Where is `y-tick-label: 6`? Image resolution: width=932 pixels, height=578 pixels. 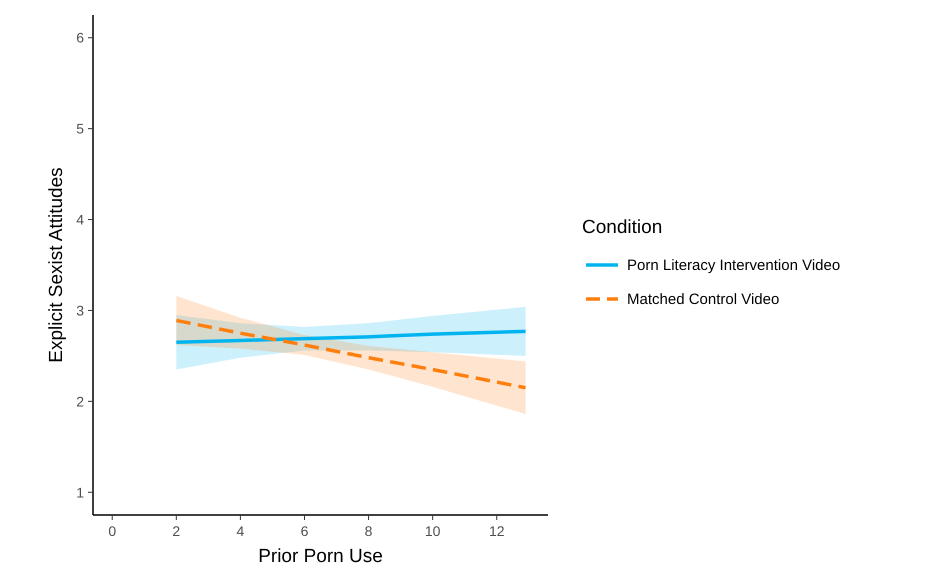
y-tick-label: 6 is located at coordinates (80, 38).